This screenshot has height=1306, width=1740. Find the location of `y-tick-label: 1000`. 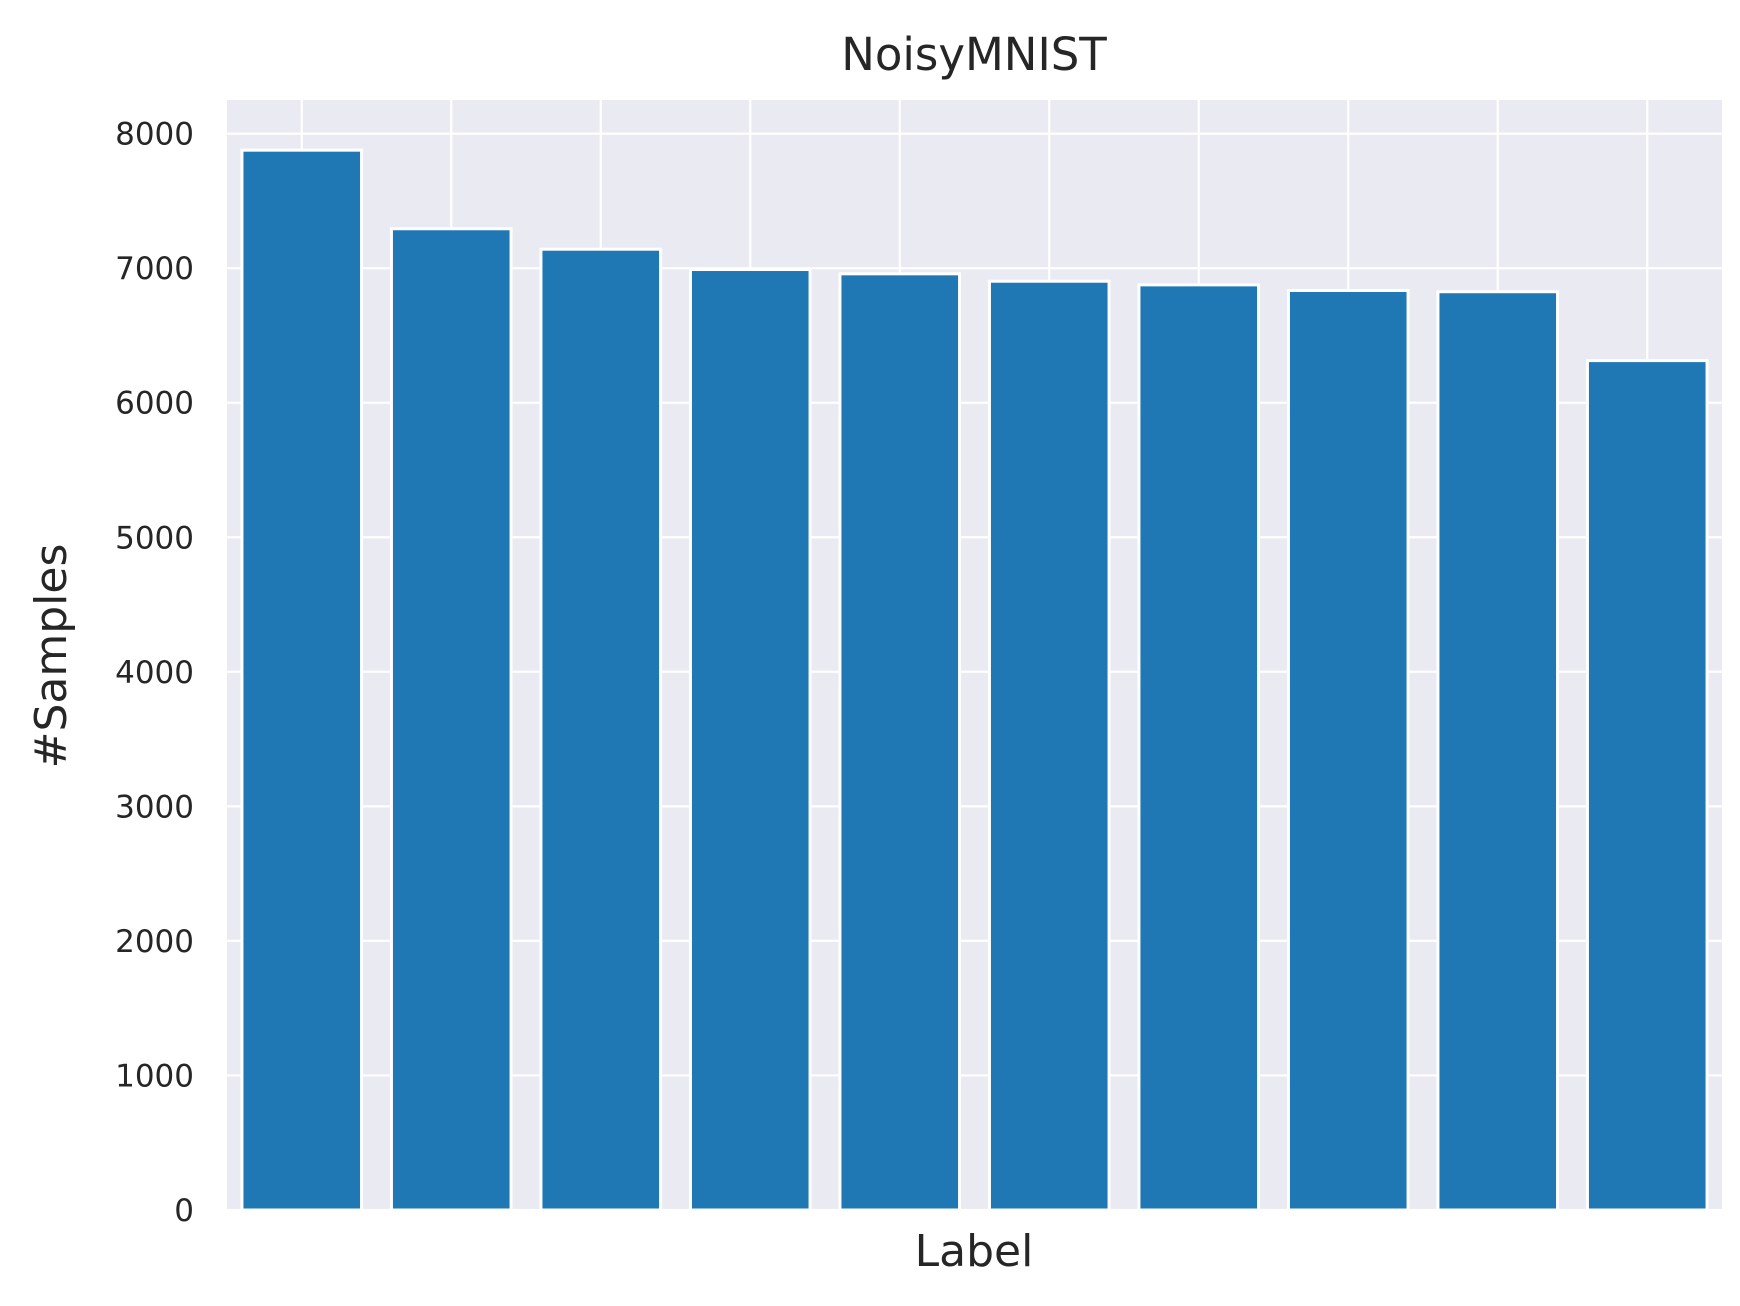

y-tick-label: 1000 is located at coordinates (154, 1076).